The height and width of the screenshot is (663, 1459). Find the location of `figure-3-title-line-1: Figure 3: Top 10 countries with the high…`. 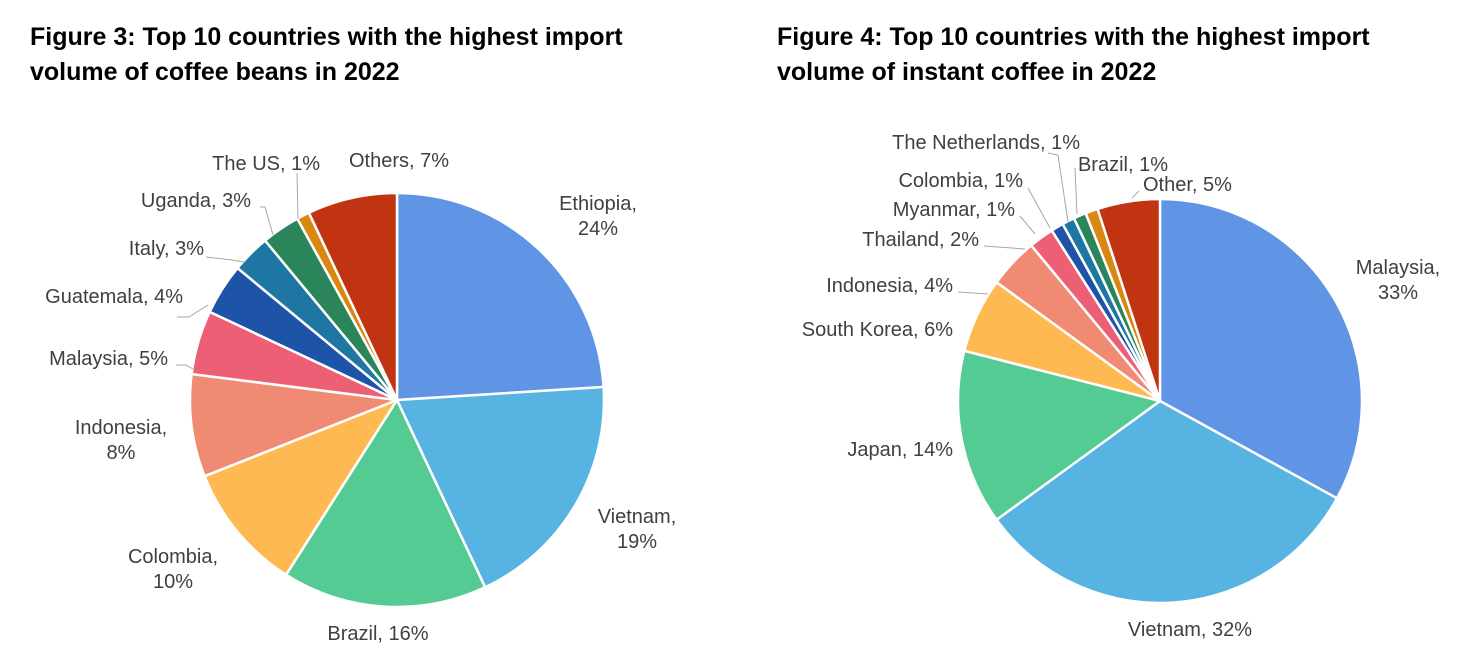

figure-3-title-line-1: Figure 3: Top 10 countries with the high… is located at coordinates (326, 37).